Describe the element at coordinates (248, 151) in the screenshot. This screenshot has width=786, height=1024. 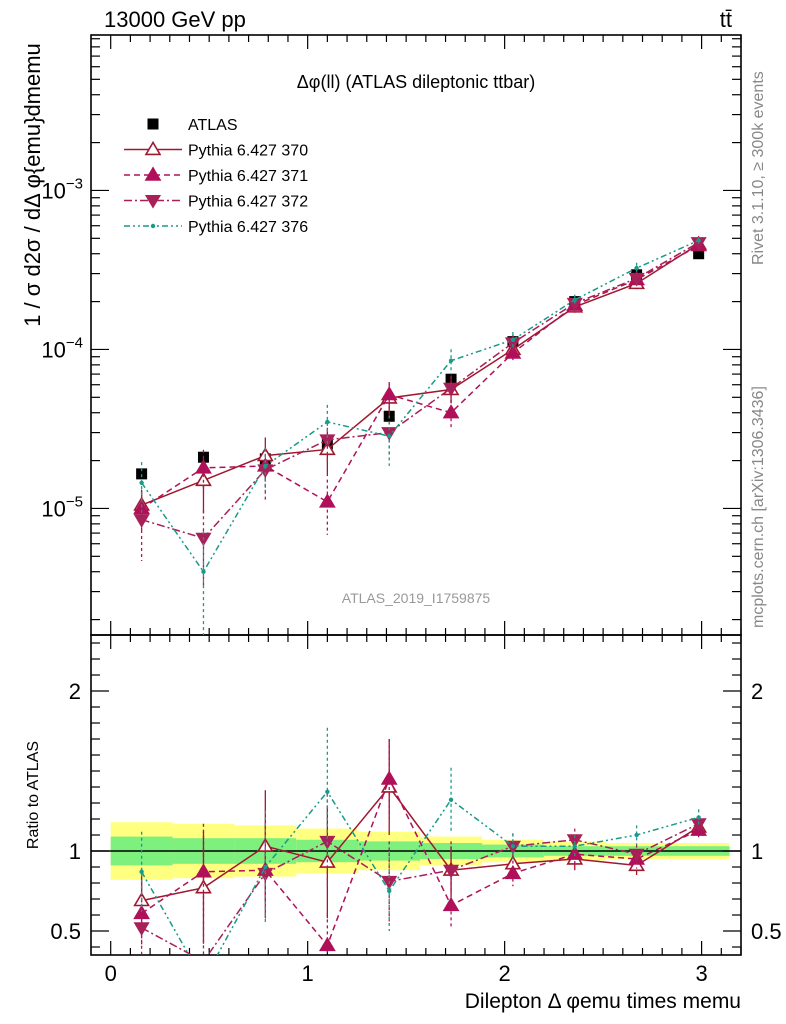
I see `legend-label: Pythia 6.427 370` at that location.